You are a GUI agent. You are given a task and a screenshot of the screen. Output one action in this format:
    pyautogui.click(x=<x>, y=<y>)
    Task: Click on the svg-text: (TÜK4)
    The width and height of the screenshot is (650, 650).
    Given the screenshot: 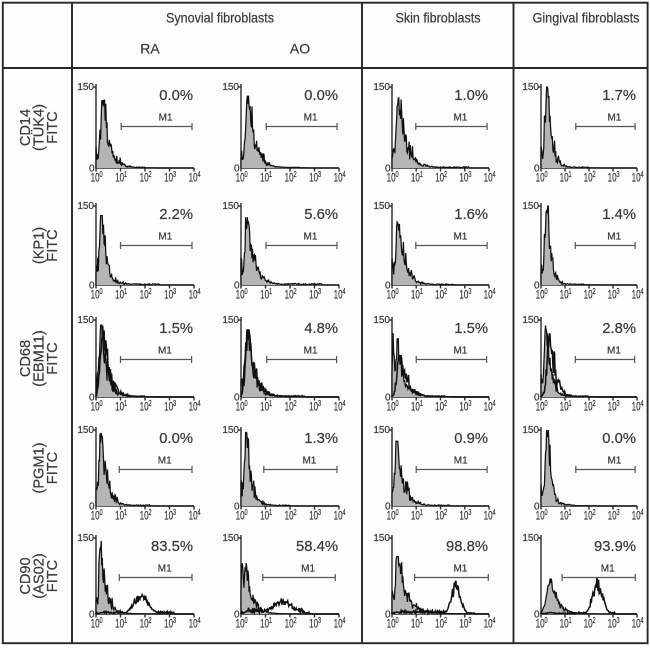 What is the action you would take?
    pyautogui.click(x=39, y=127)
    